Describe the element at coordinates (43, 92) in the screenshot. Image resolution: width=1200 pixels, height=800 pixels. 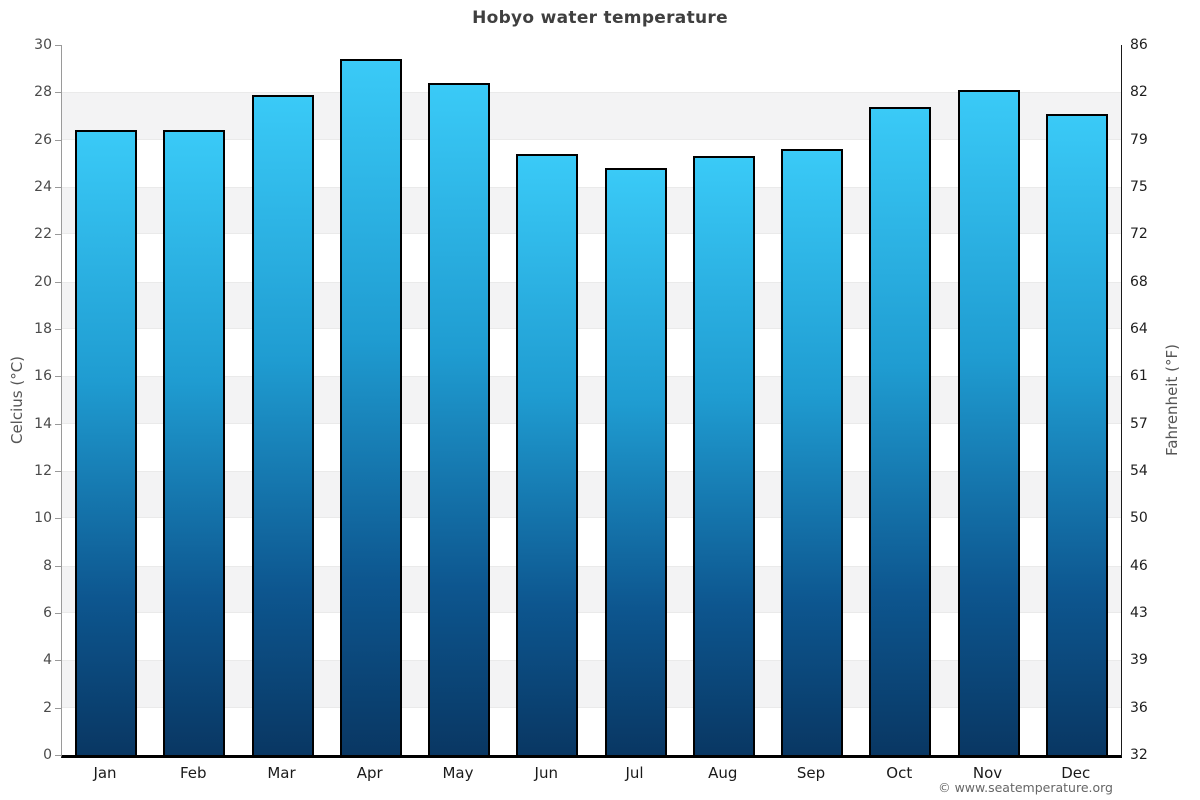
I see `y-tick-celsius-28: 28` at that location.